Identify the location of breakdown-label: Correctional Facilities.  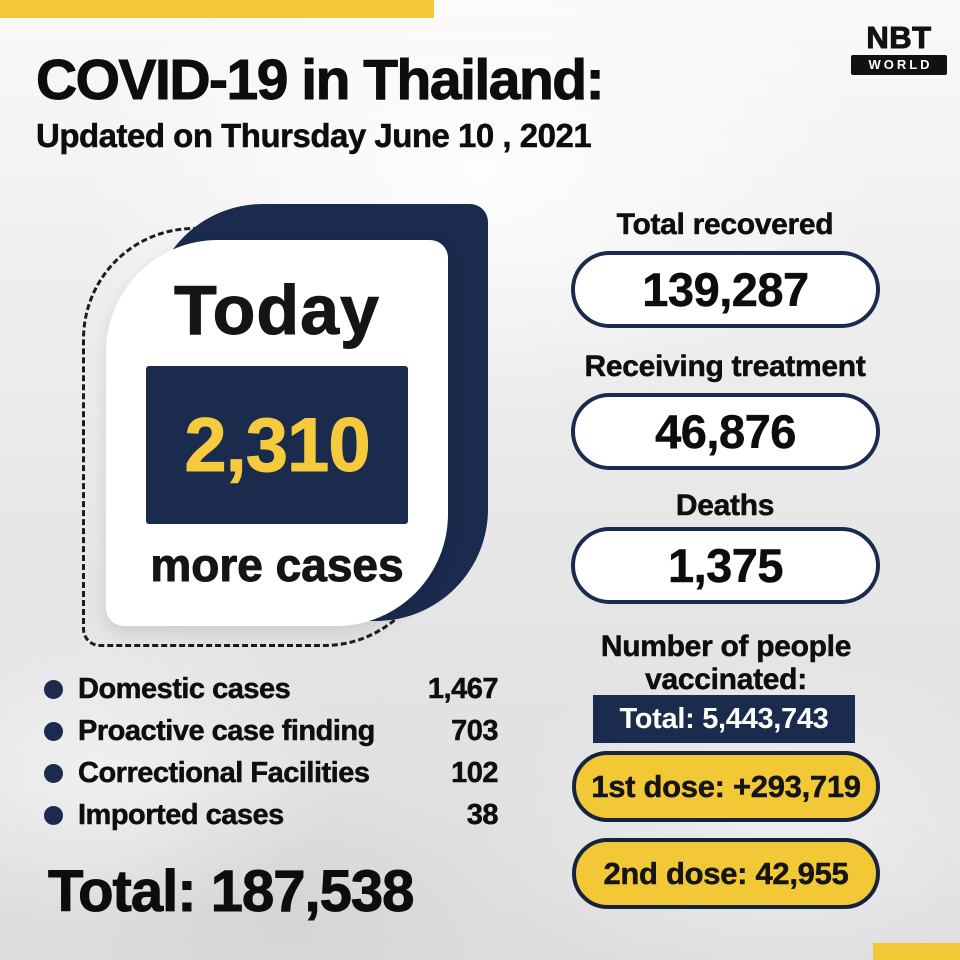
(224, 772).